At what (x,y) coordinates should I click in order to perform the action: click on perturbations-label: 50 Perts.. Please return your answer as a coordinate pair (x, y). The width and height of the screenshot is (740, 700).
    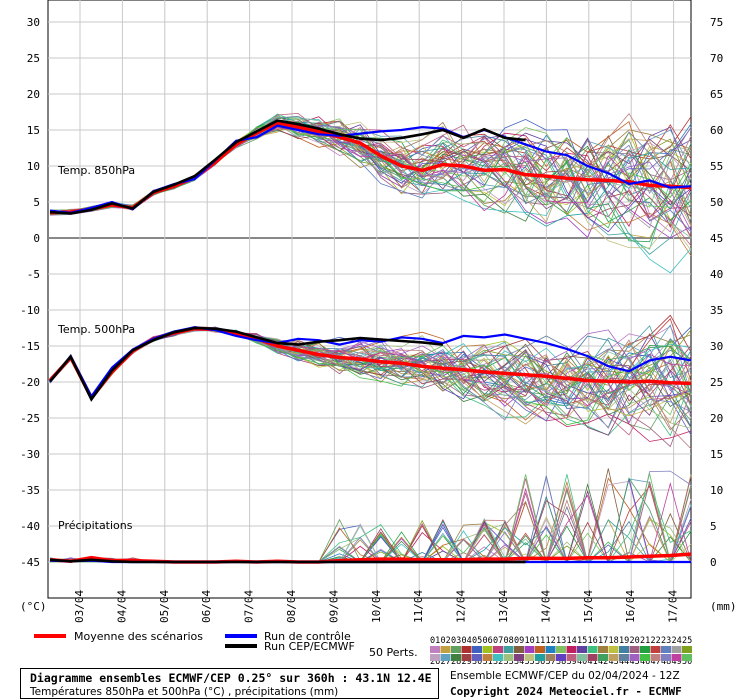
    Looking at the image, I should click on (393, 652).